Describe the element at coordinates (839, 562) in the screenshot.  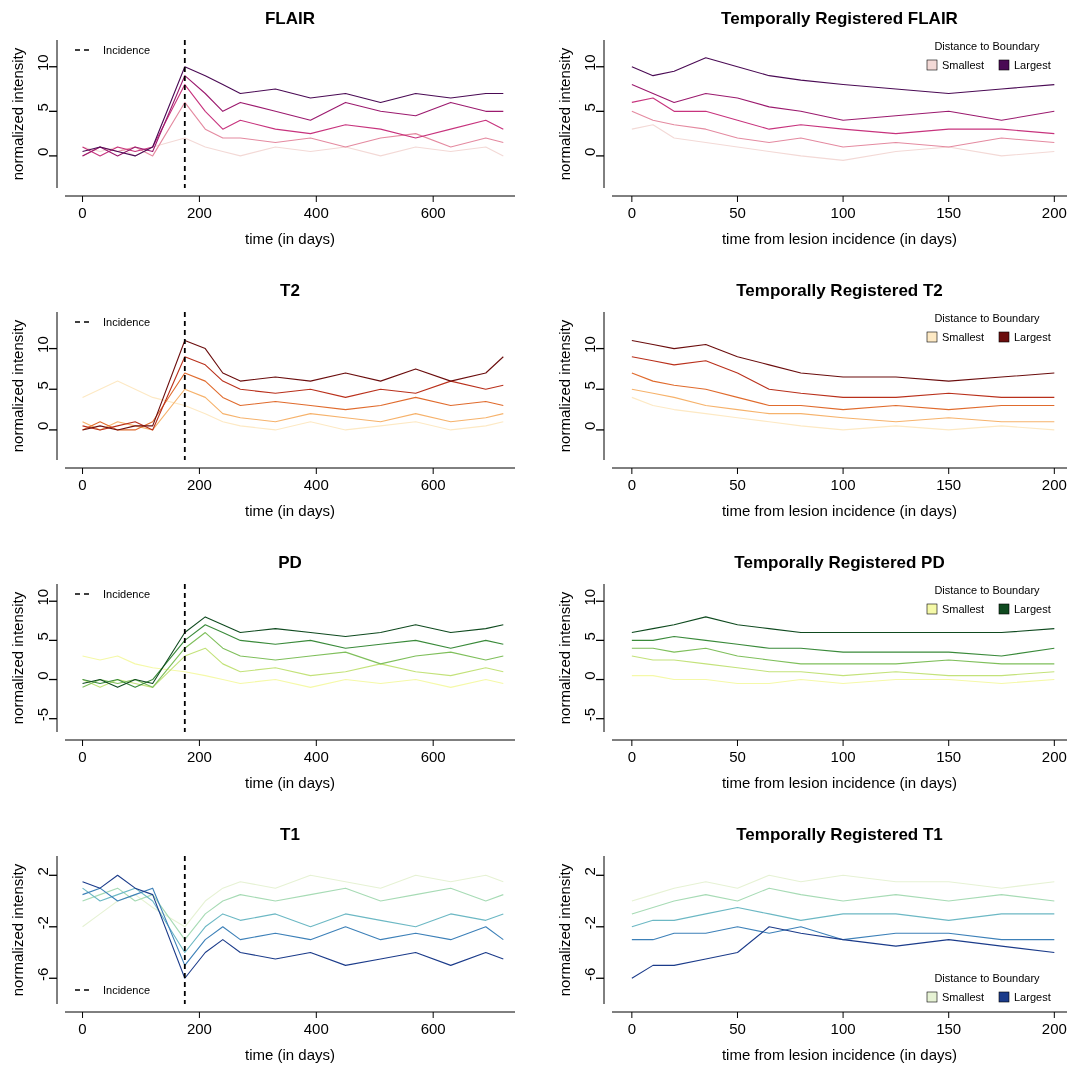
I see `chart-title: Temporally Registered PD` at that location.